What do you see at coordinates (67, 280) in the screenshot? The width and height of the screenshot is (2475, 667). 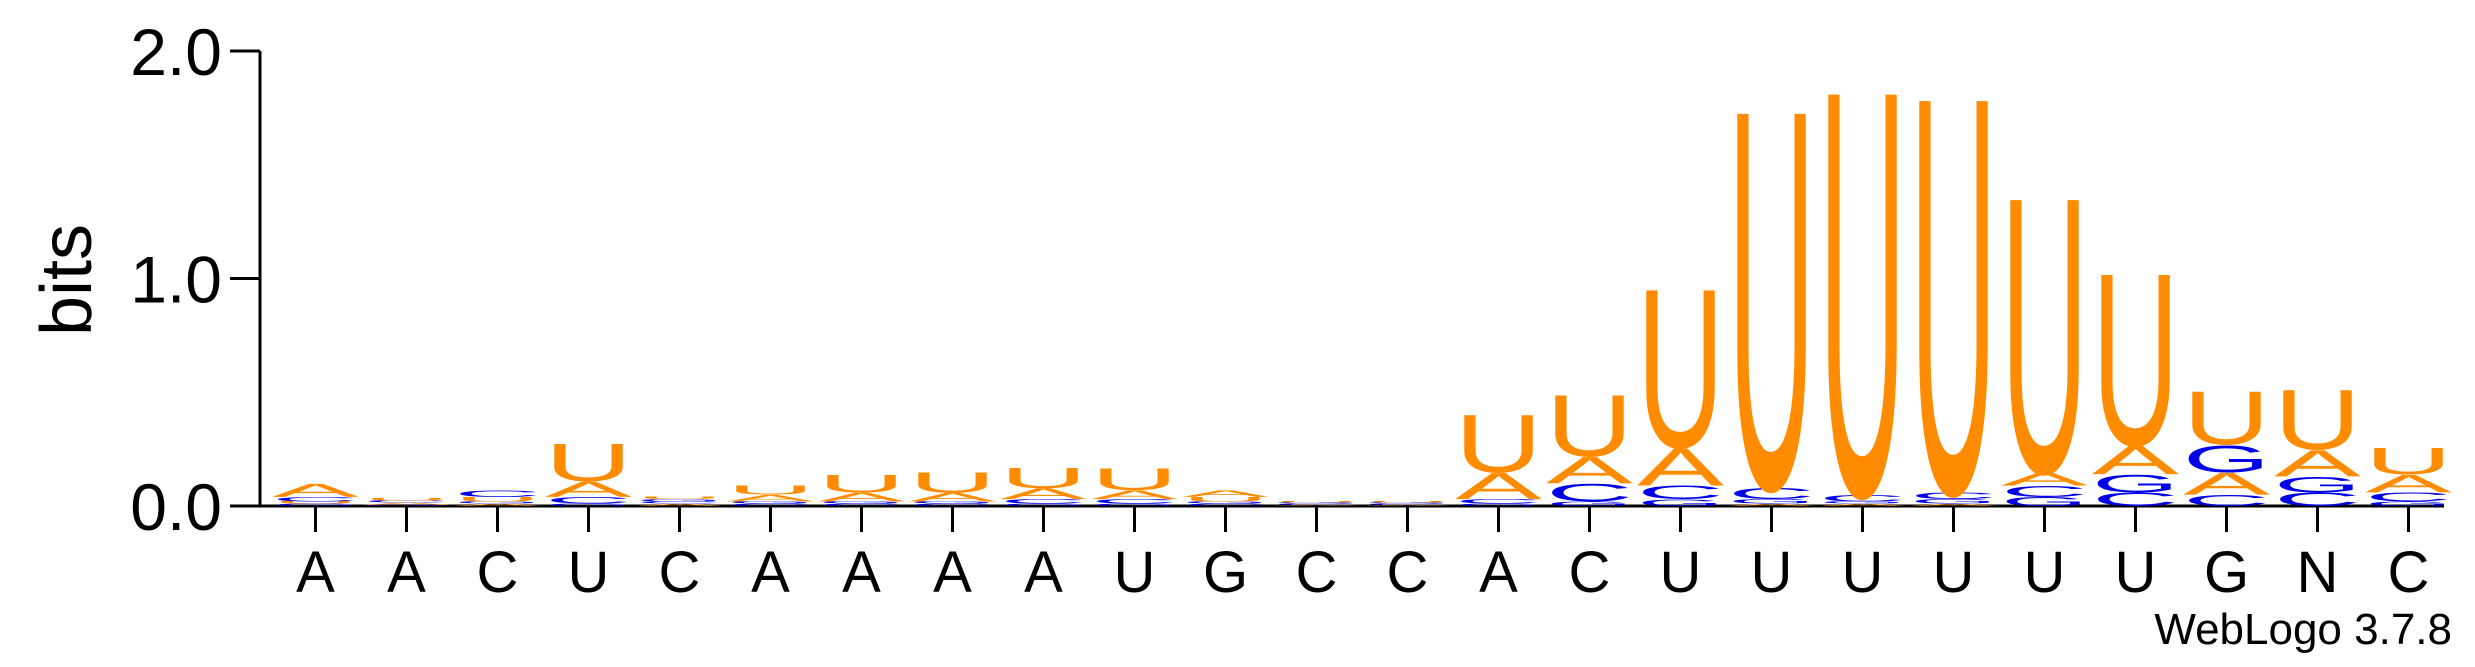 I see `y-axis-label: bits` at bounding box center [67, 280].